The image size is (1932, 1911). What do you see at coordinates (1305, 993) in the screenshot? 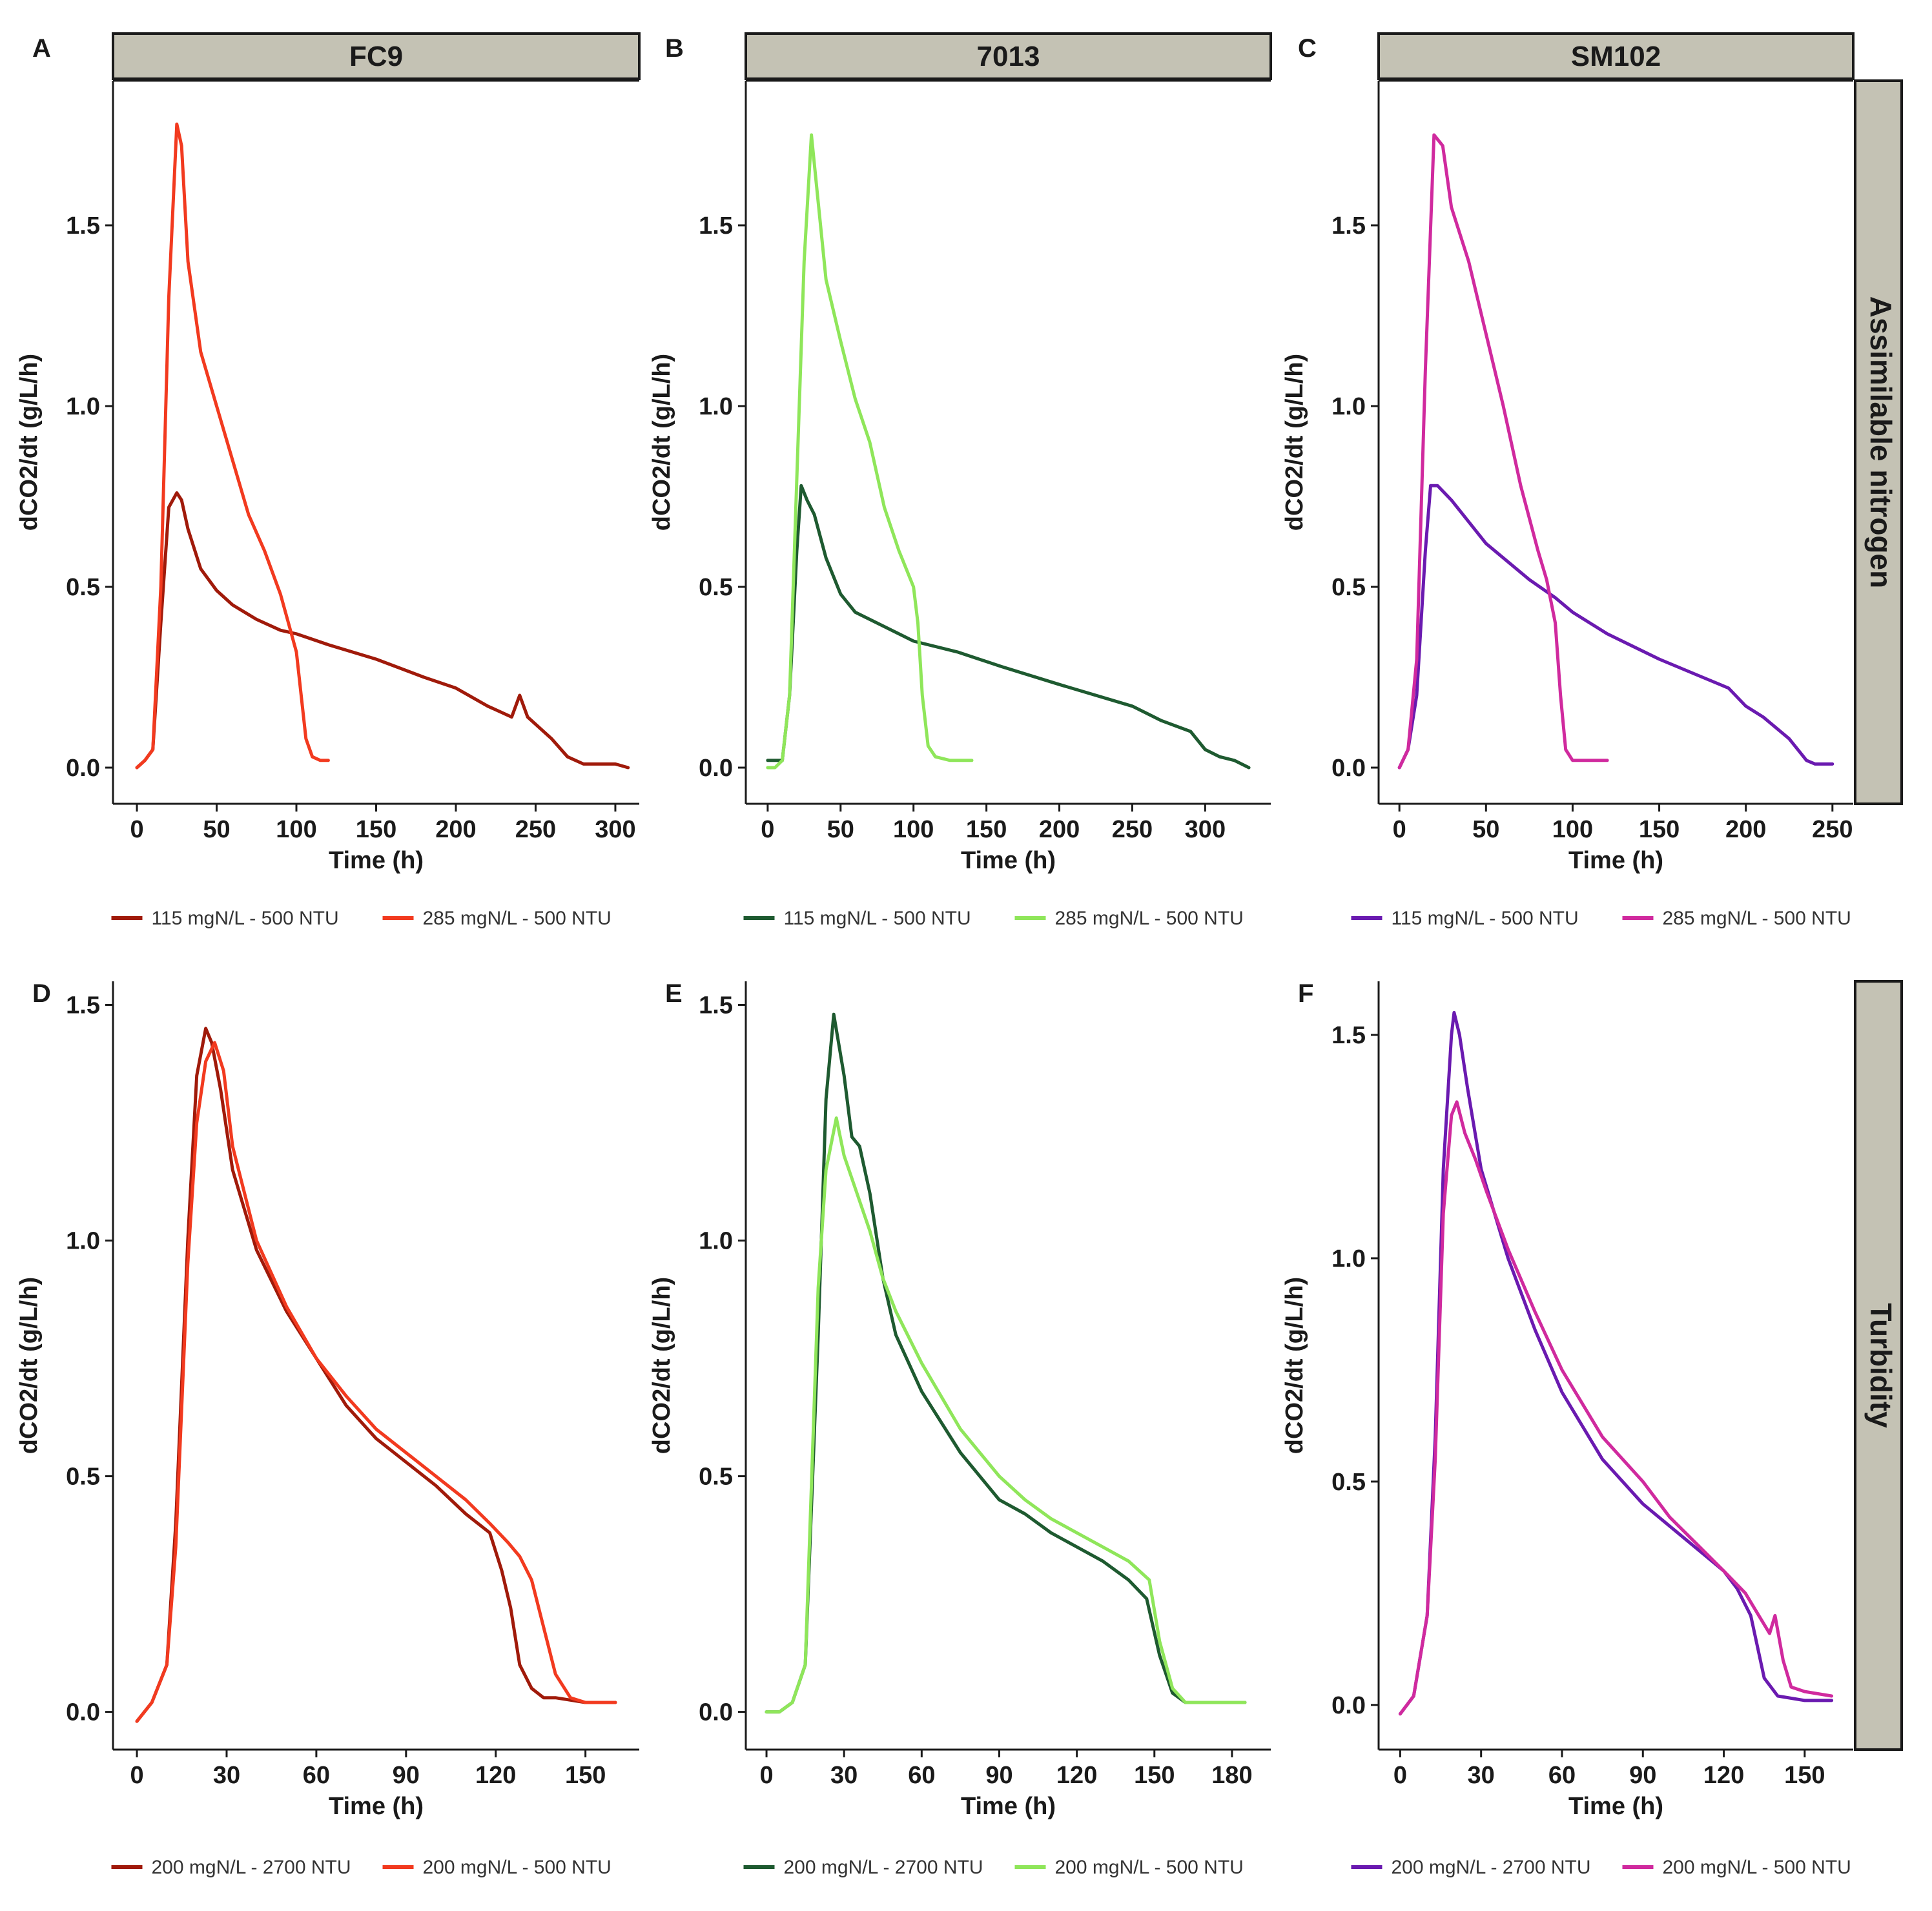
I see `panel-letter: F` at bounding box center [1305, 993].